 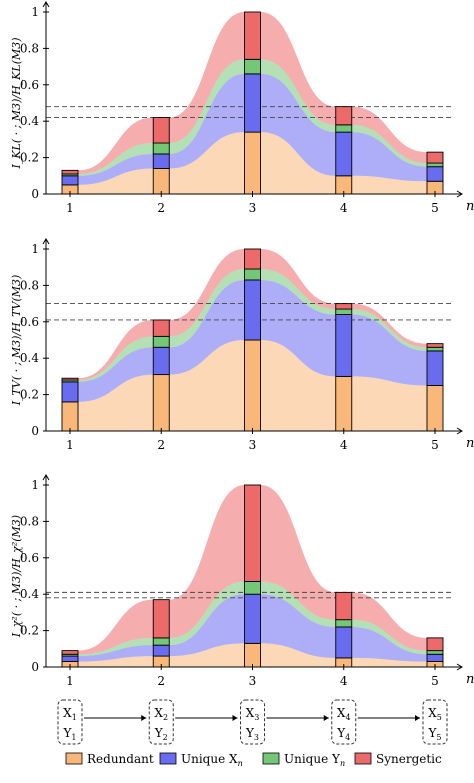 I want to click on chain-node: X5 Y5, so click(x=435, y=722).